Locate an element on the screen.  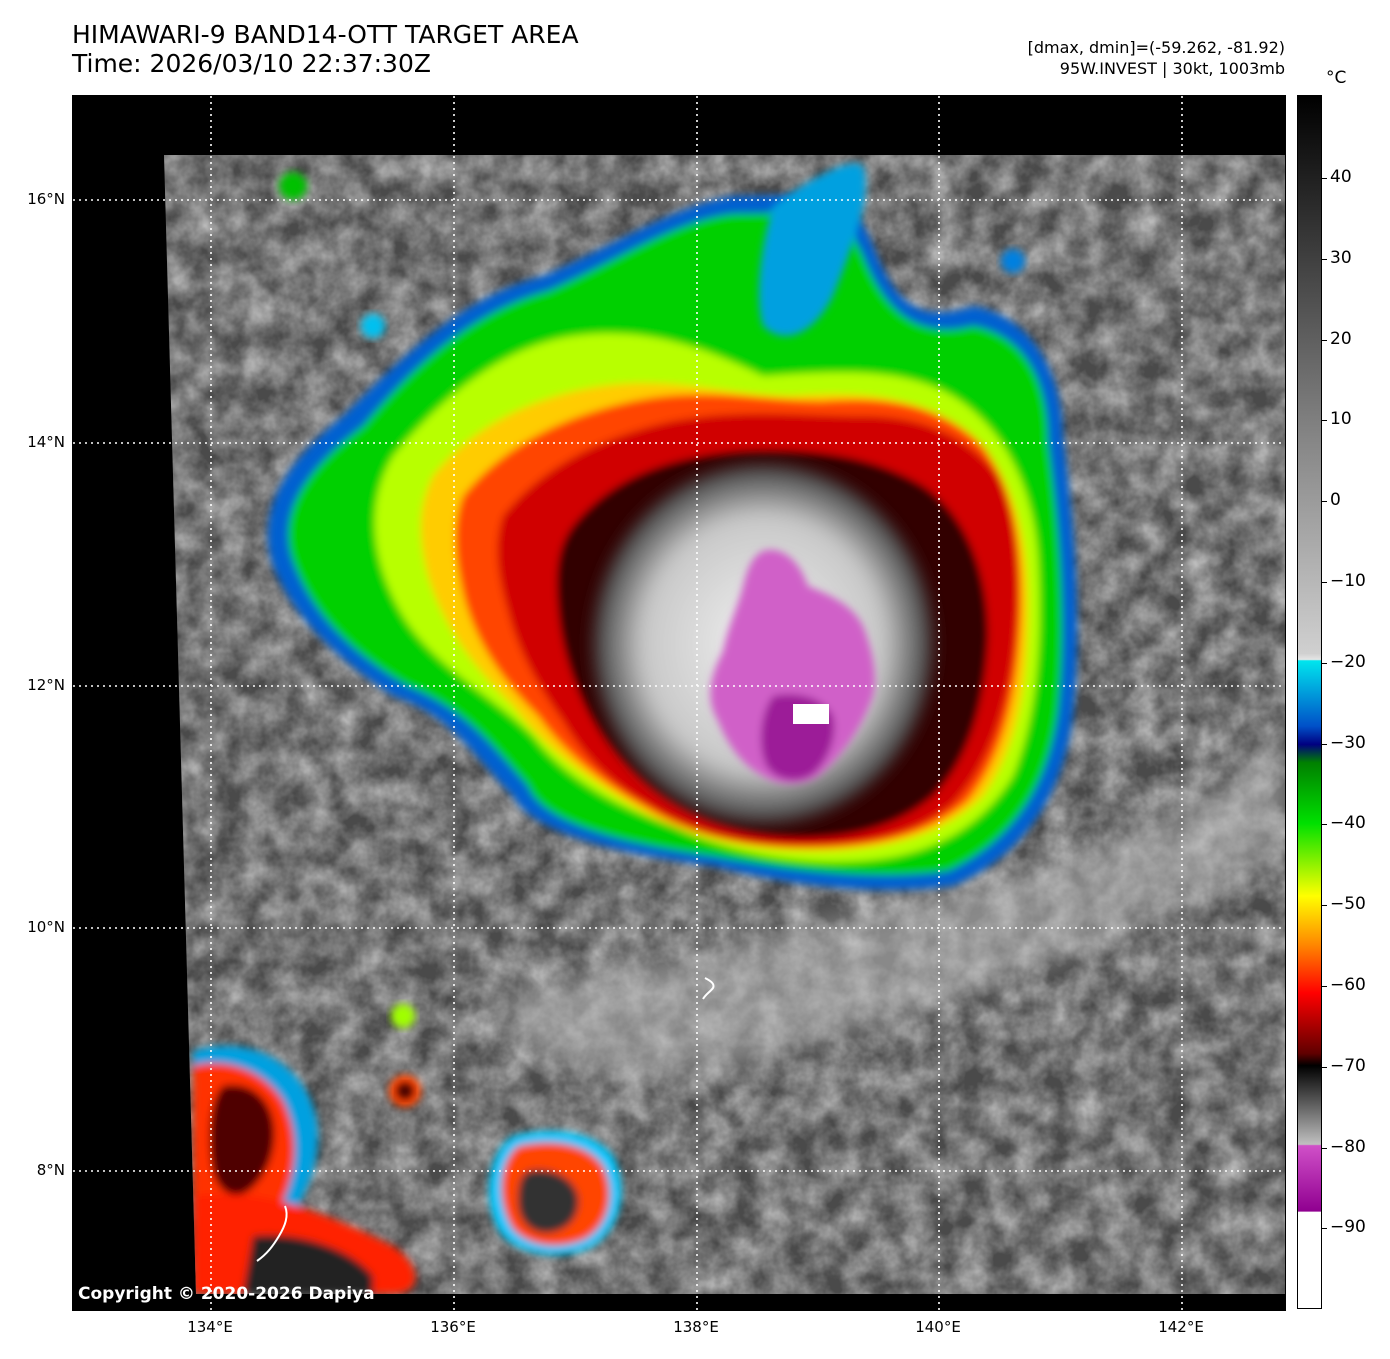
colorbar-tick-label: 10 is located at coordinates (1341, 419).